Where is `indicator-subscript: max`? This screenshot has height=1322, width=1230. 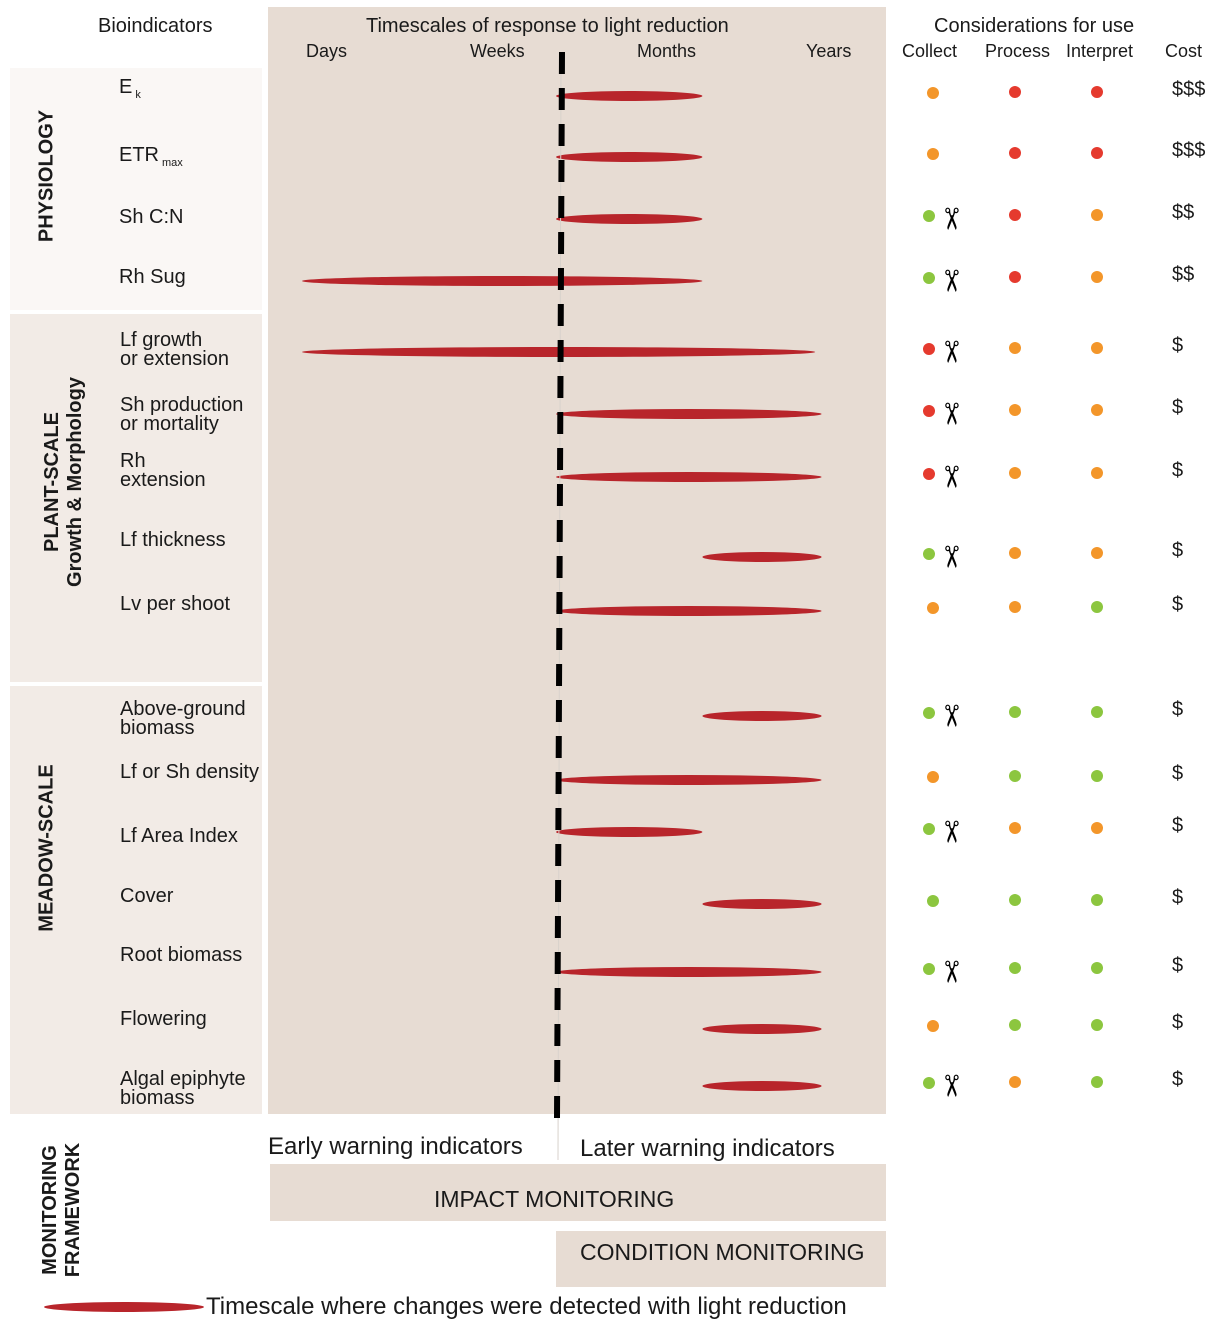 indicator-subscript: max is located at coordinates (172, 163).